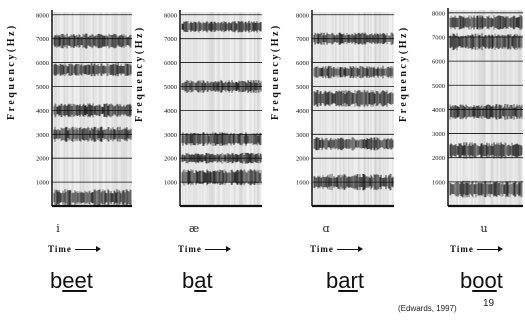 Image resolution: width=525 pixels, height=322 pixels. I want to click on word-bat: bat, so click(197, 280).